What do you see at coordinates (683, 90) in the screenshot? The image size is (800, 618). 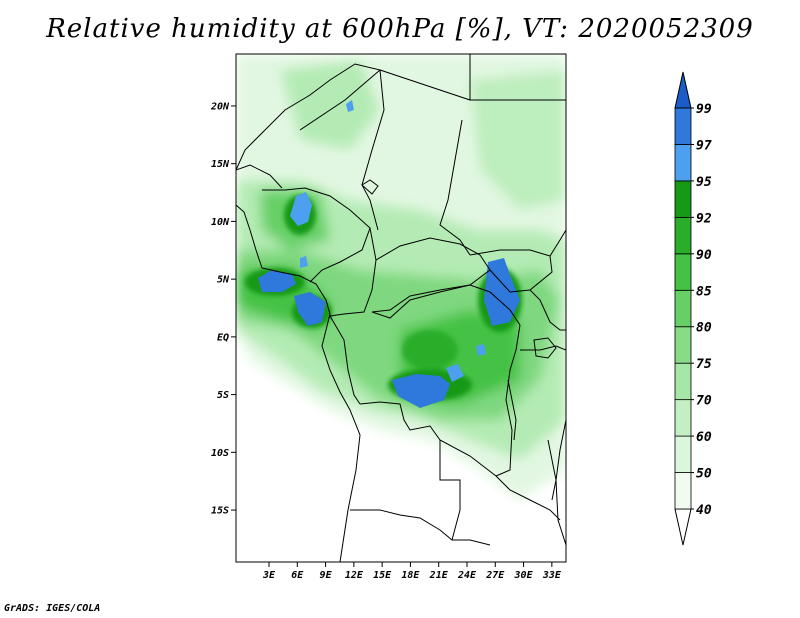 I see `colorbar-max-triangle` at bounding box center [683, 90].